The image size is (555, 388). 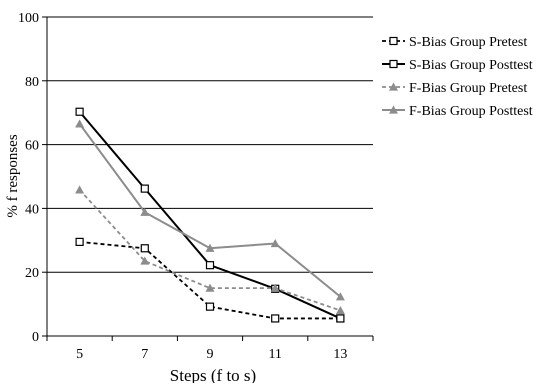 What do you see at coordinates (32, 209) in the screenshot?
I see `y-tick-label: 40` at bounding box center [32, 209].